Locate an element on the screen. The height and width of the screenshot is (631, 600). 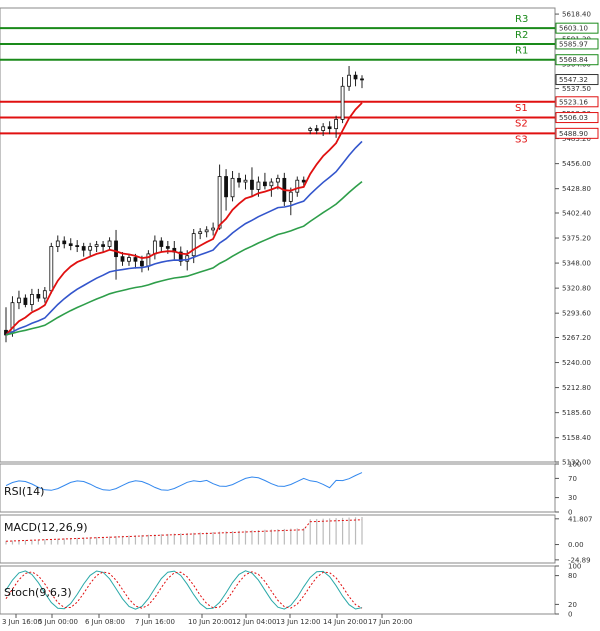
rsi-panel-frame is located at coordinates (278, 488).